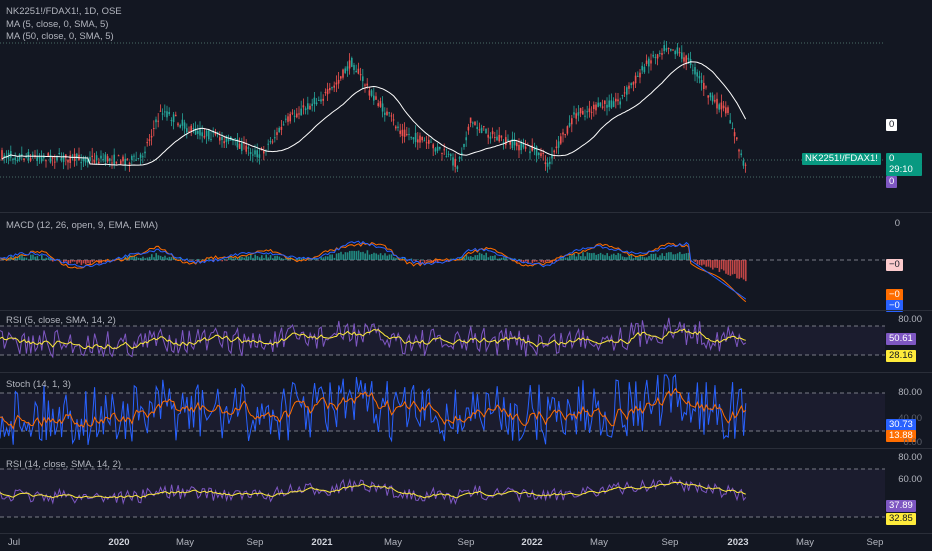  What do you see at coordinates (57, 24) in the screenshot?
I see `ma5-legend: MA (5, close, 0, SMA, 5)` at bounding box center [57, 24].